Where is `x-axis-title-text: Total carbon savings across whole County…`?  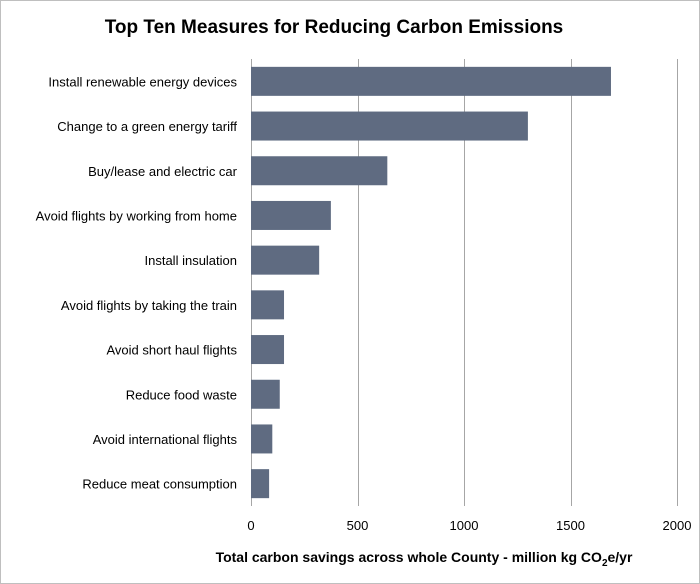
x-axis-title-text: Total carbon savings across whole County… is located at coordinates (409, 557).